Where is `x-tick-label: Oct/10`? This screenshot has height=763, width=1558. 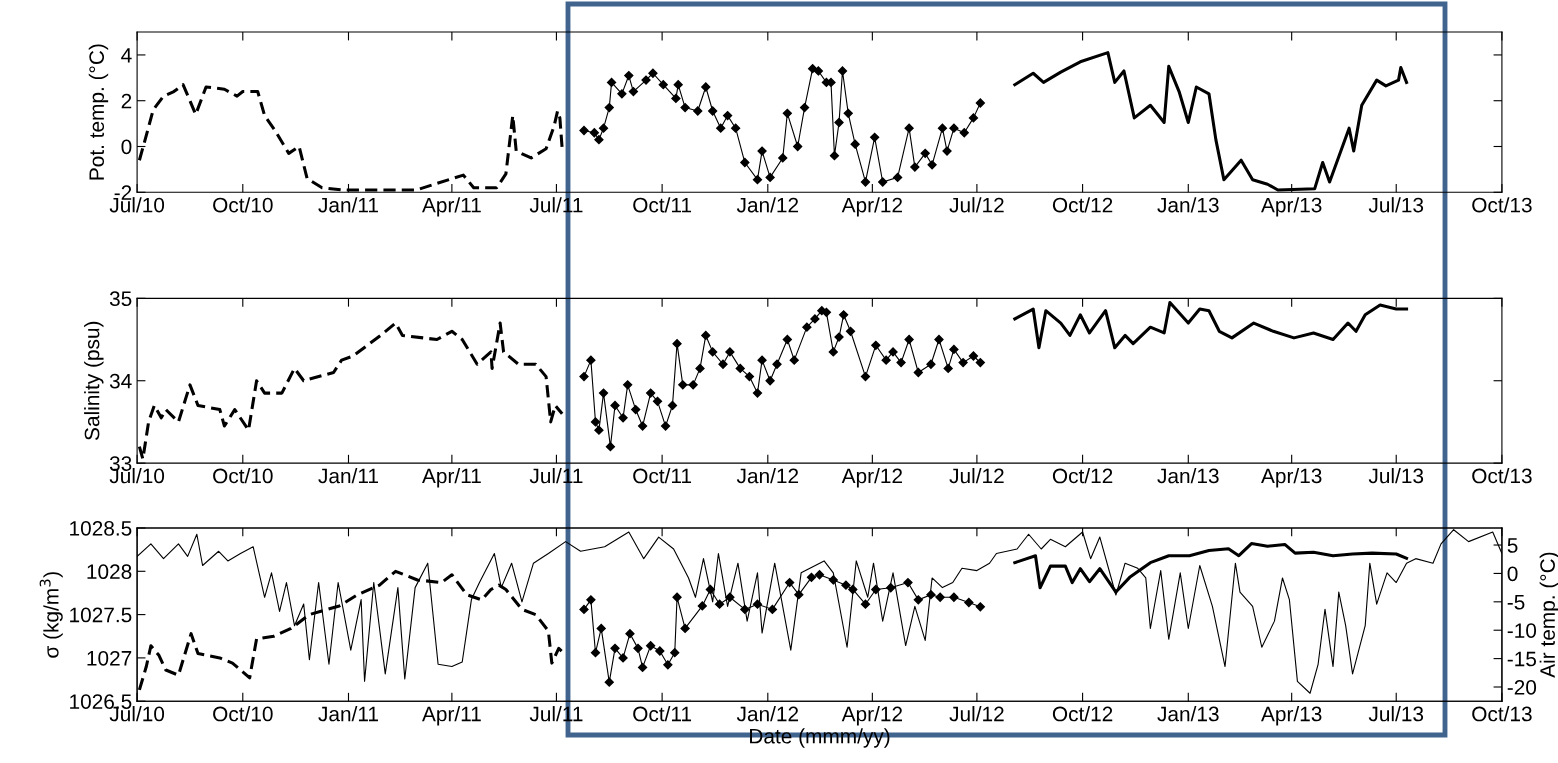 x-tick-label: Oct/10 is located at coordinates (243, 205).